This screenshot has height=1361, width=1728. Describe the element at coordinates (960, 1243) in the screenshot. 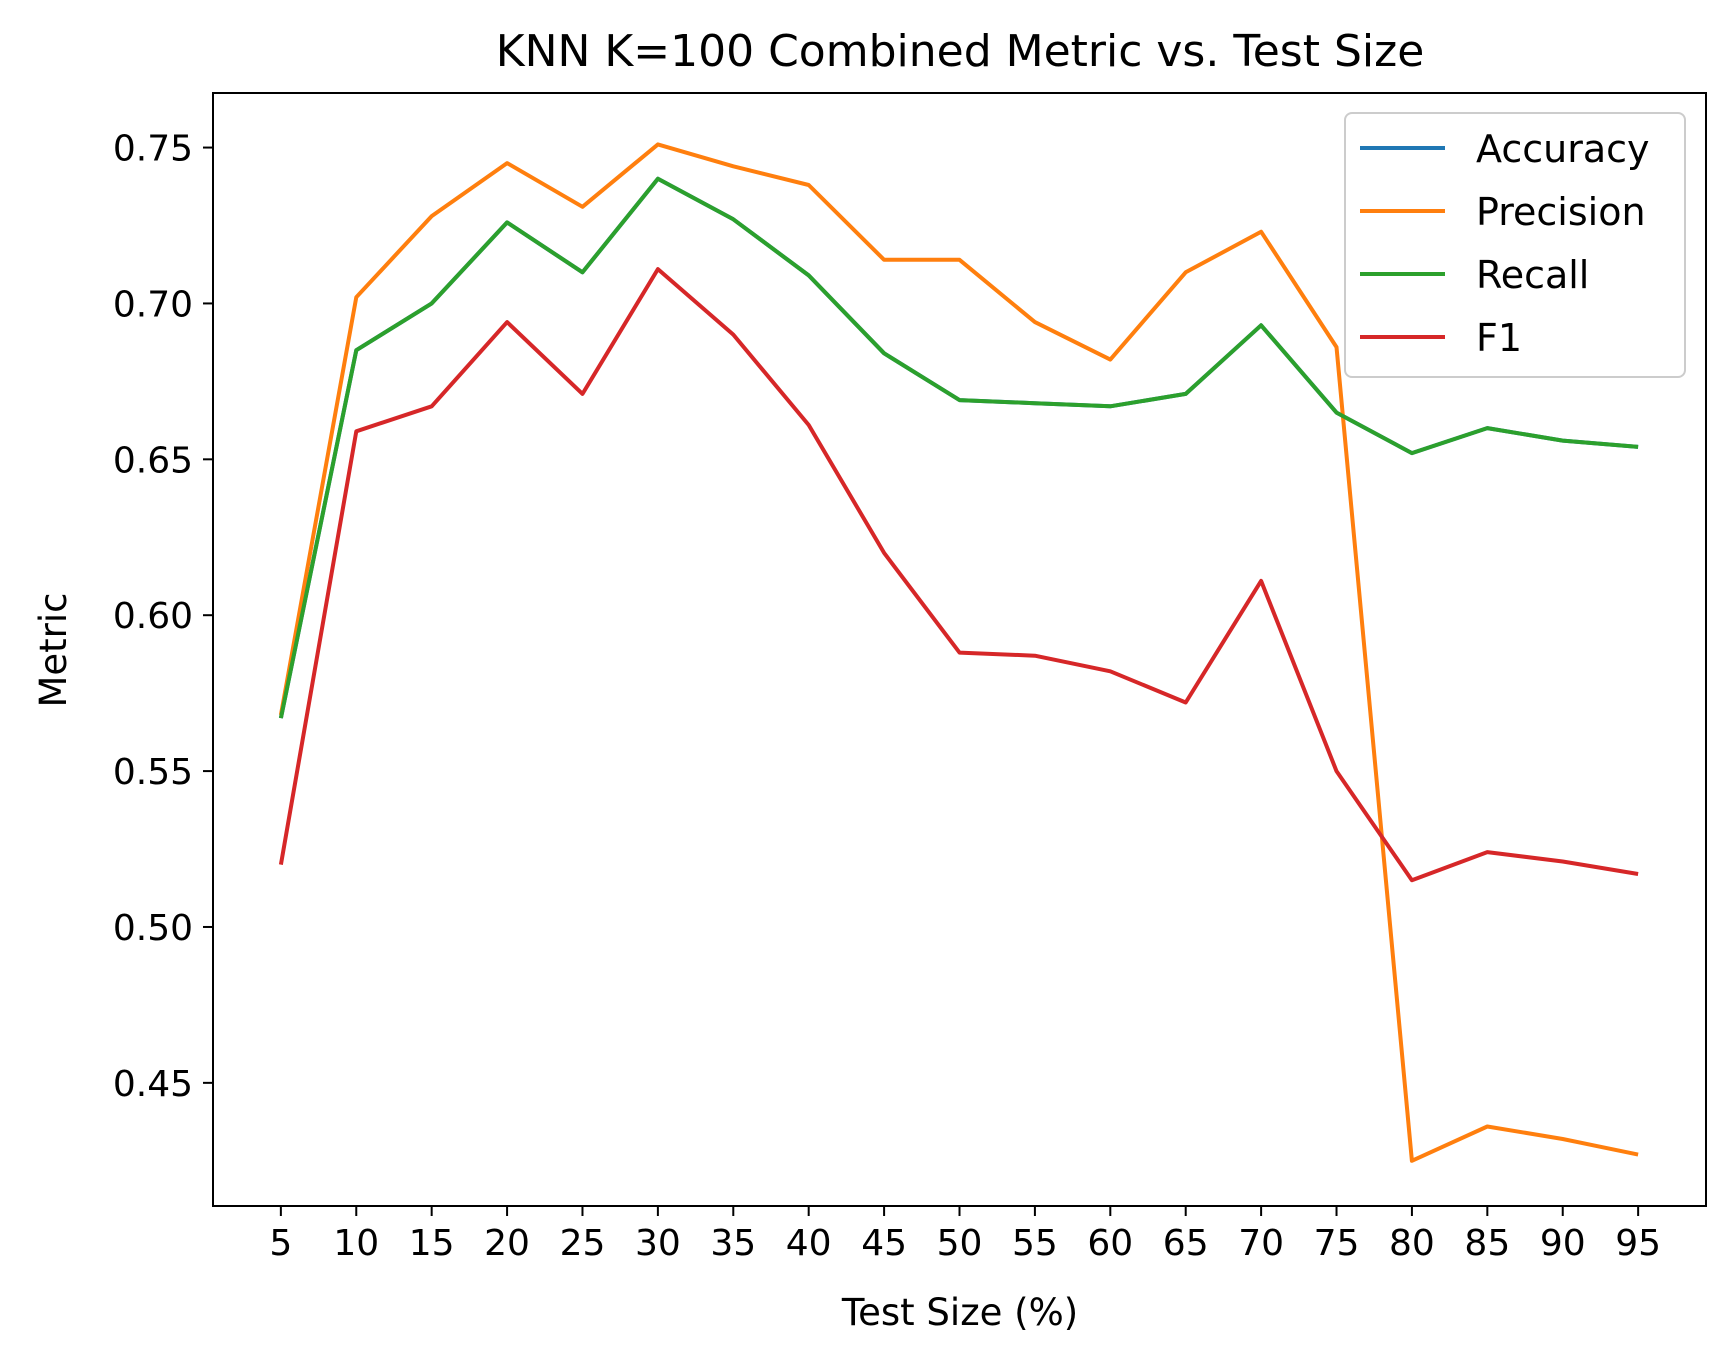

I see `x-tick-label: 50` at that location.